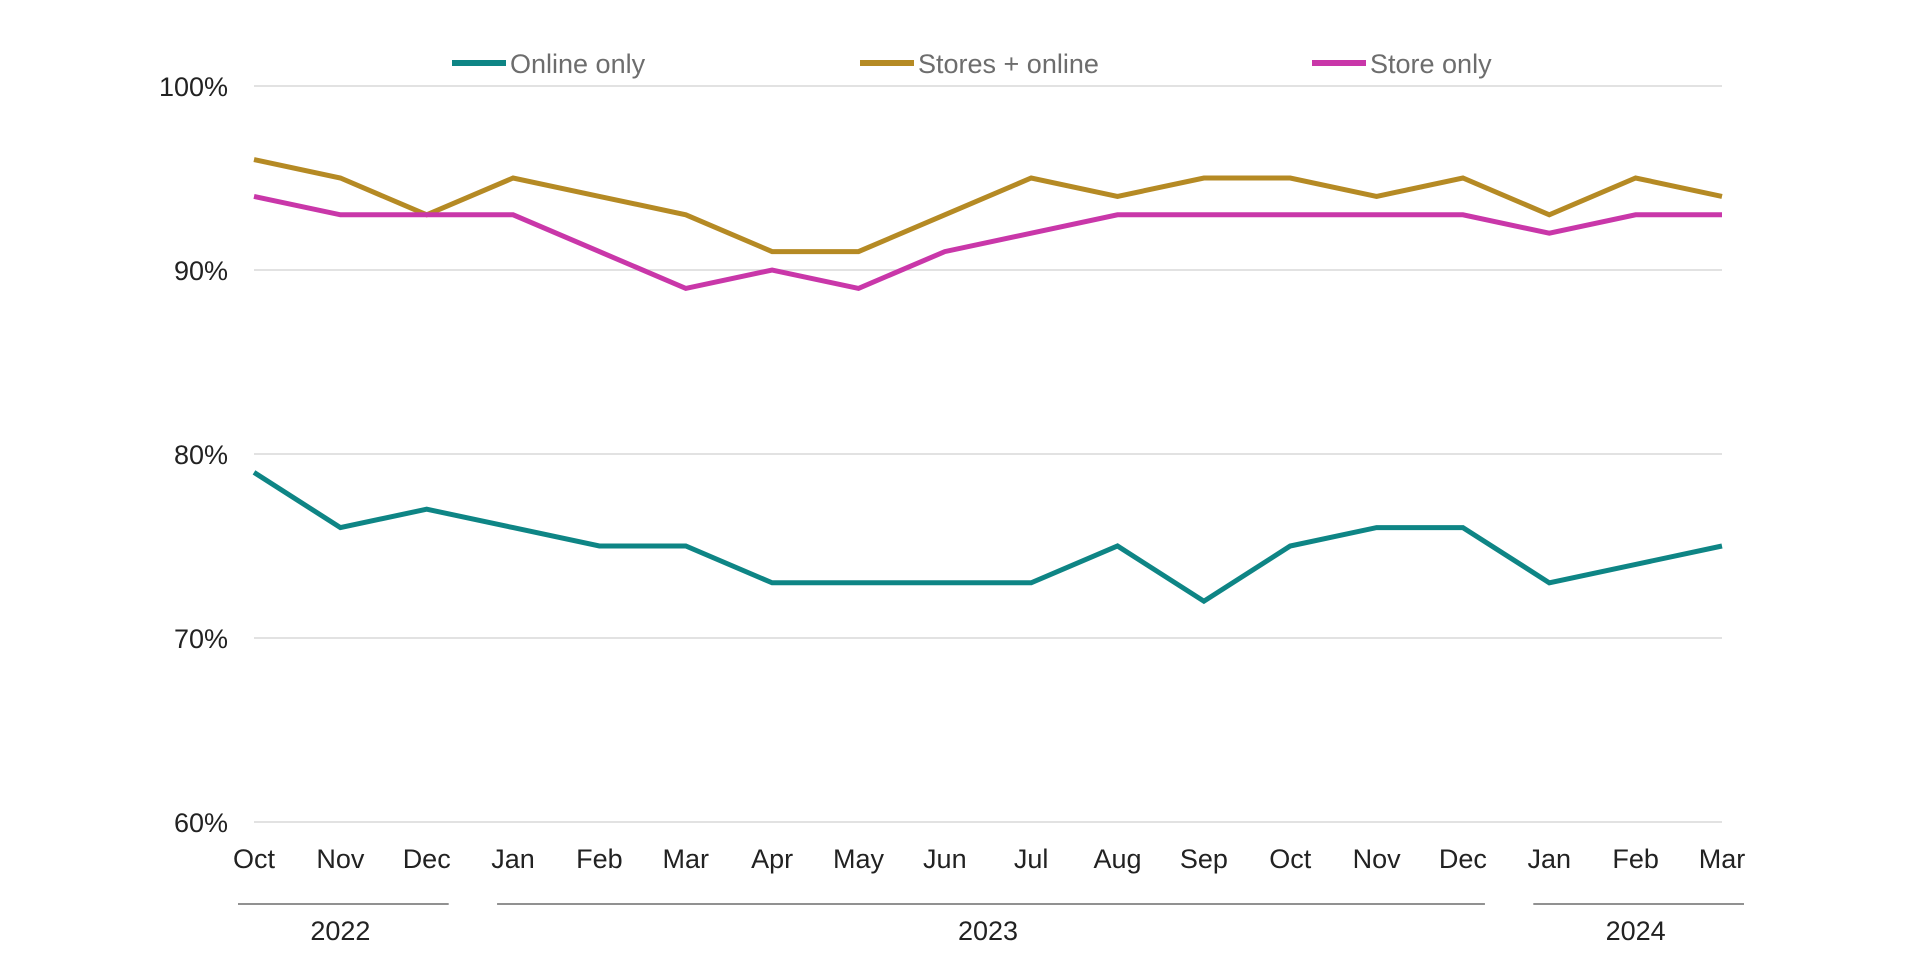 Image resolution: width=1920 pixels, height=960 pixels. I want to click on x-tick-label: Apr, so click(772, 859).